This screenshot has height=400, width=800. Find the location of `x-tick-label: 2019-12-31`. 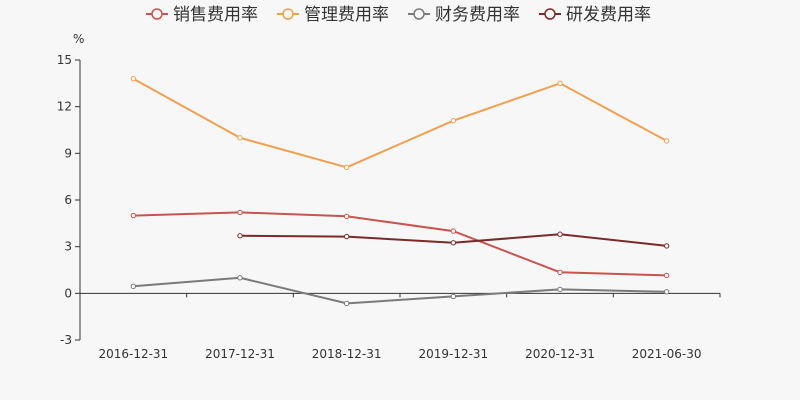

x-tick-label: 2019-12-31 is located at coordinates (453, 354).